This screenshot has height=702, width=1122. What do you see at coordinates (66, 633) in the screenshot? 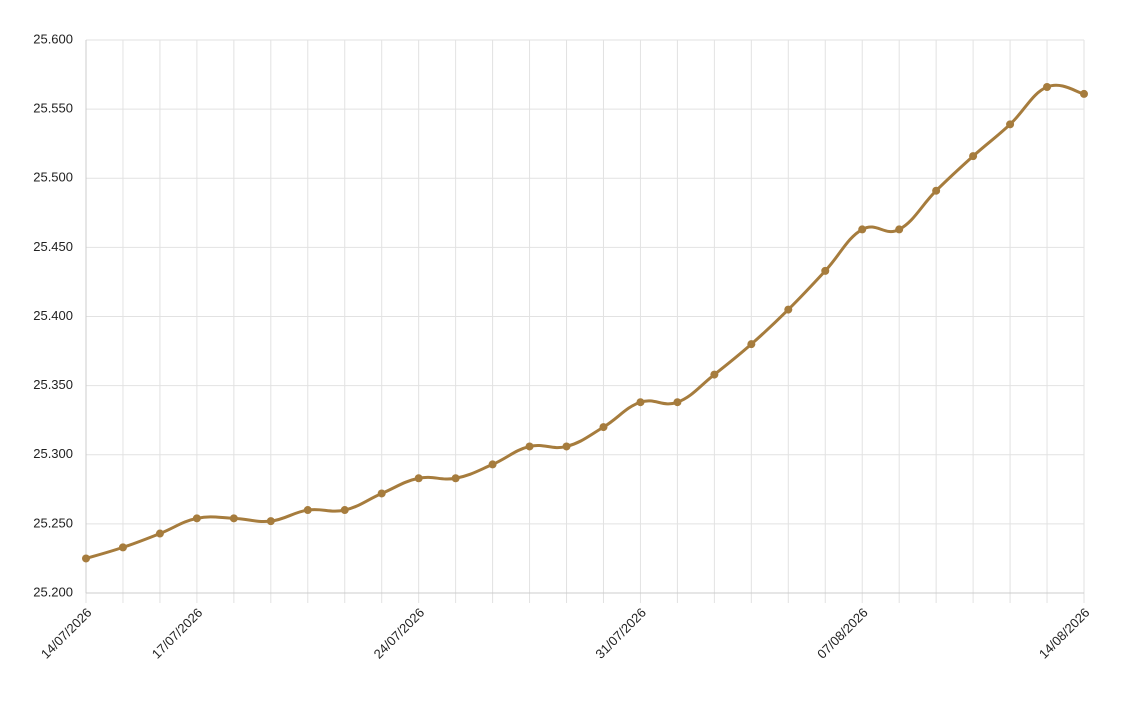
I see `x-tick-label: 14/07/2026` at bounding box center [66, 633].